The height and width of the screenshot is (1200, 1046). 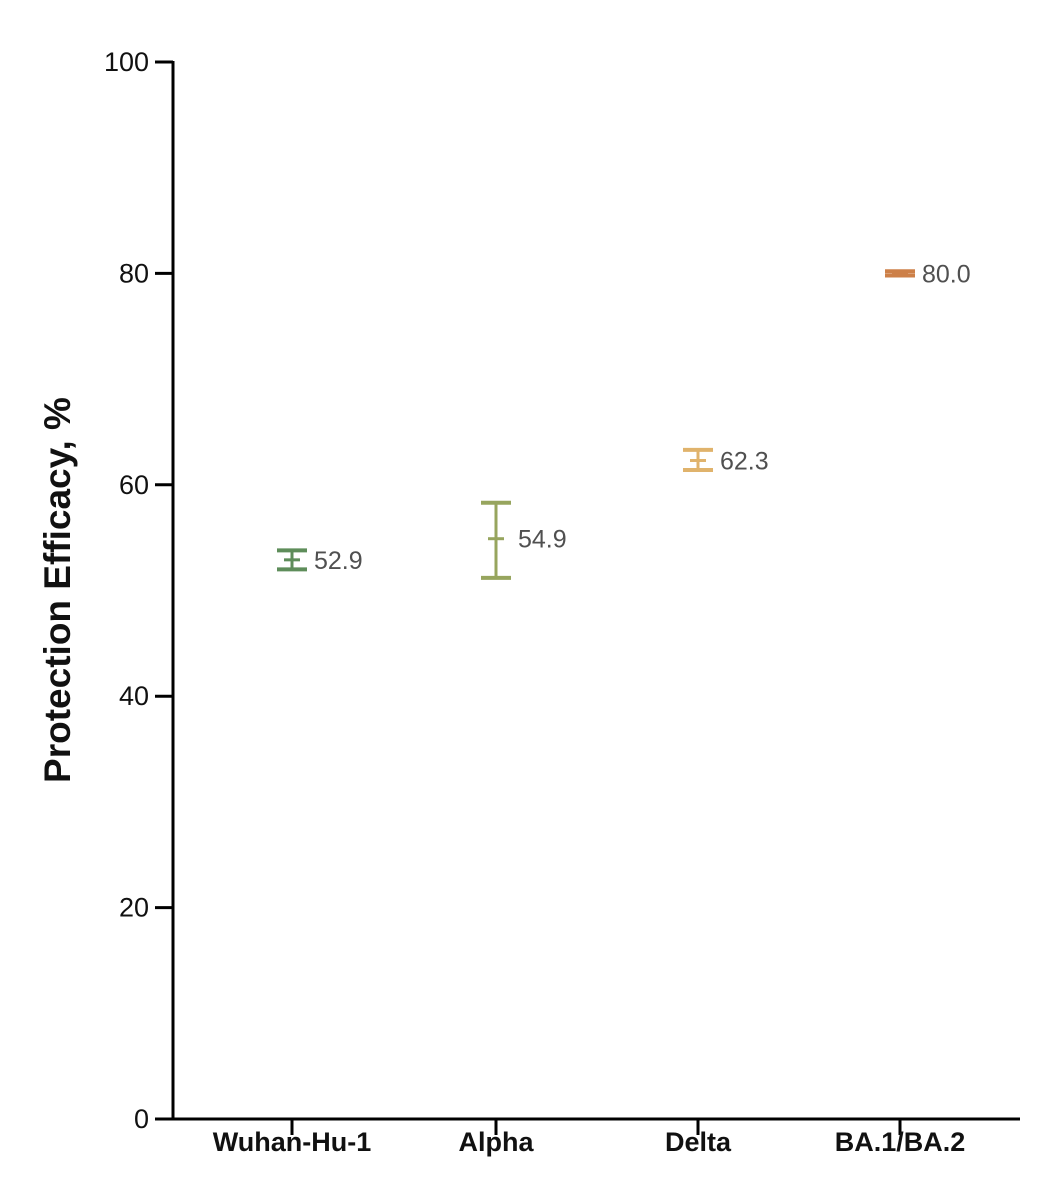 I want to click on x-category-label: Wuhan-Hu-1, so click(x=292, y=1142).